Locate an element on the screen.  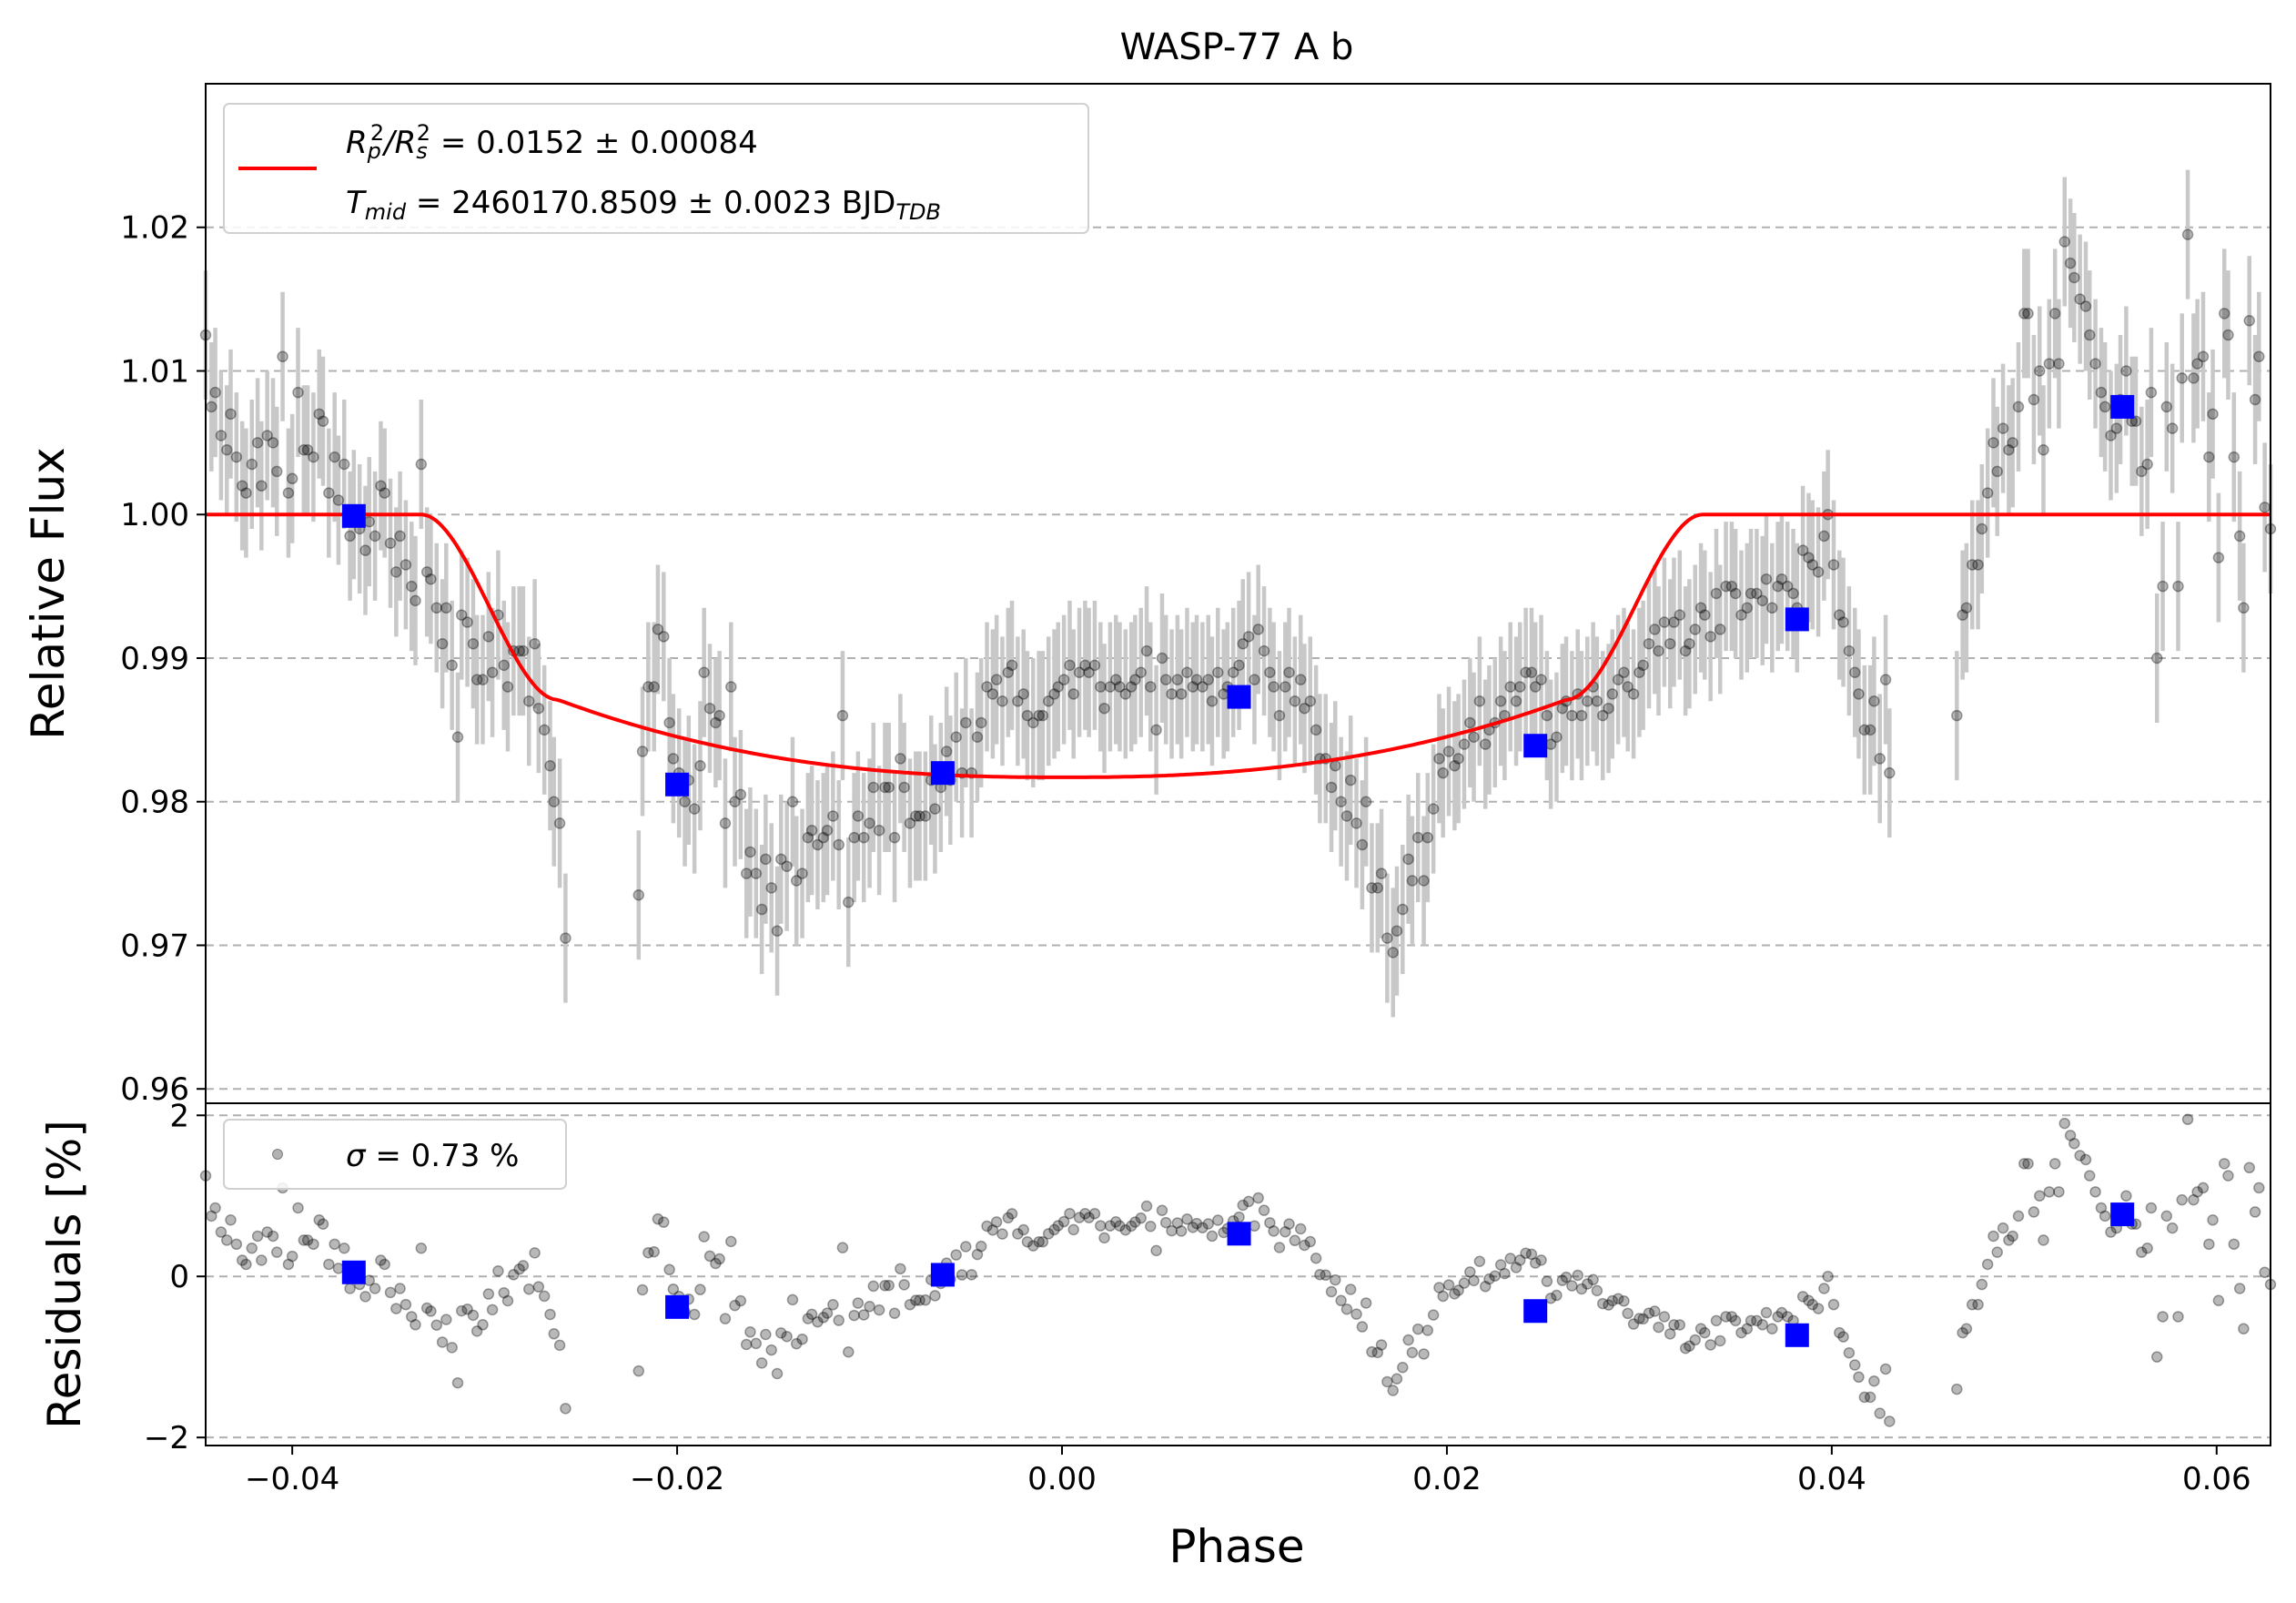
x-tick-label: 0.00 is located at coordinates (1062, 1479).